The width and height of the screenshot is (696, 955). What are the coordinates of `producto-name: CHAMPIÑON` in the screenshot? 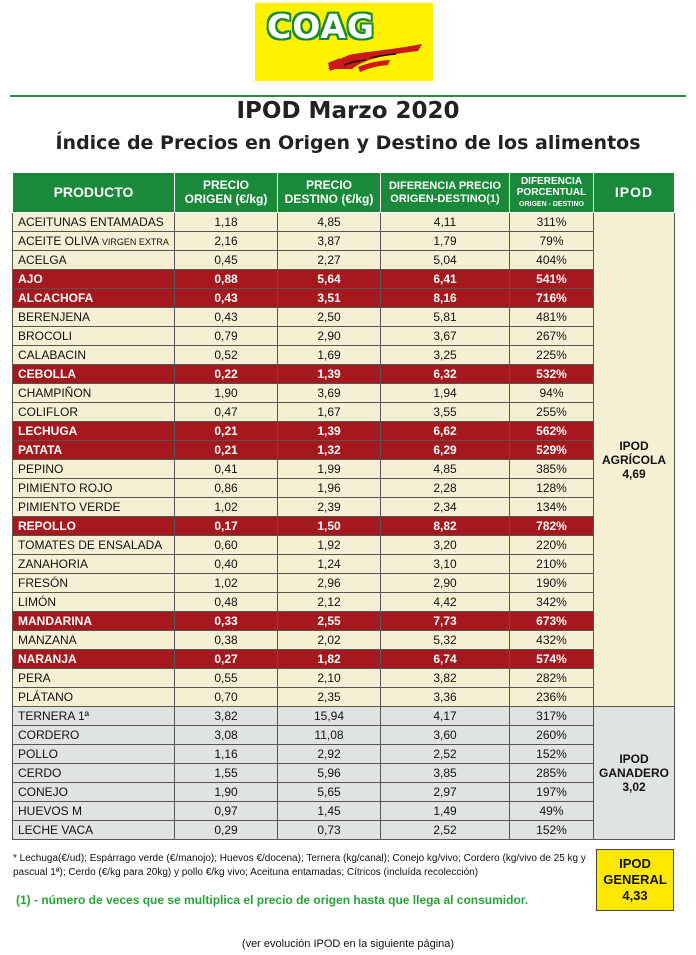 It's located at (55, 393).